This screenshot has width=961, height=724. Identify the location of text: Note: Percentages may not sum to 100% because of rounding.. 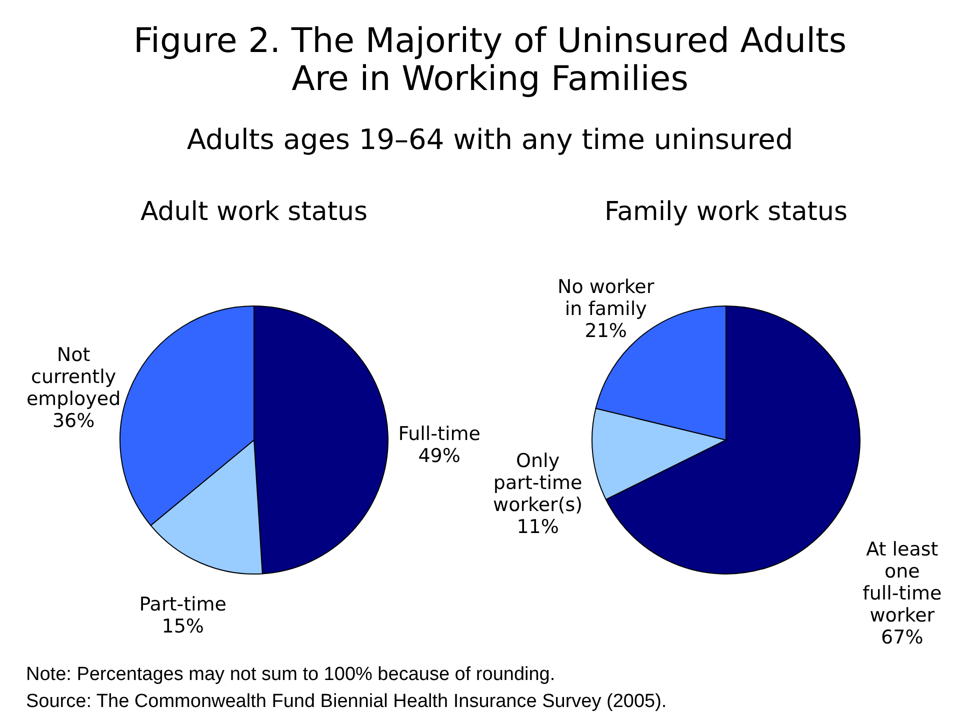
(291, 674).